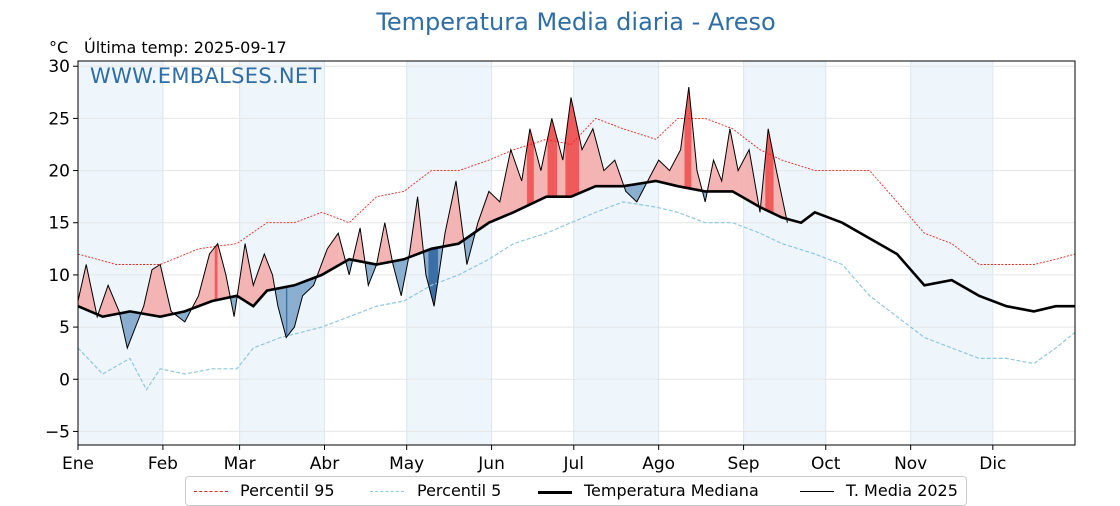  I want to click on legend-median-swatch, so click(555, 492).